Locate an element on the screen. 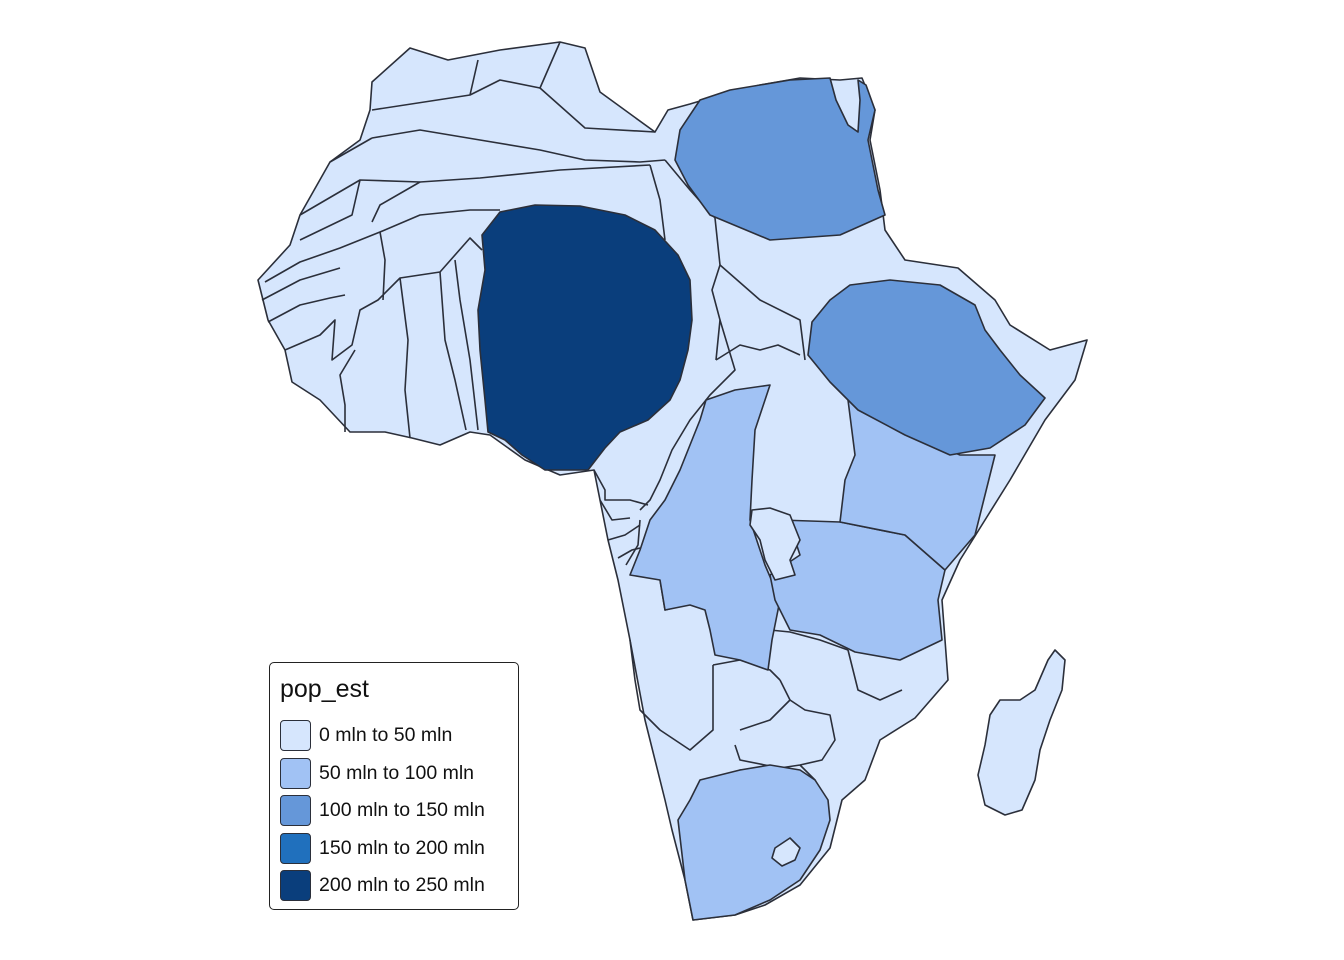 The image size is (1344, 960). legend-item: 150 mln to 200 mln is located at coordinates (382, 849).